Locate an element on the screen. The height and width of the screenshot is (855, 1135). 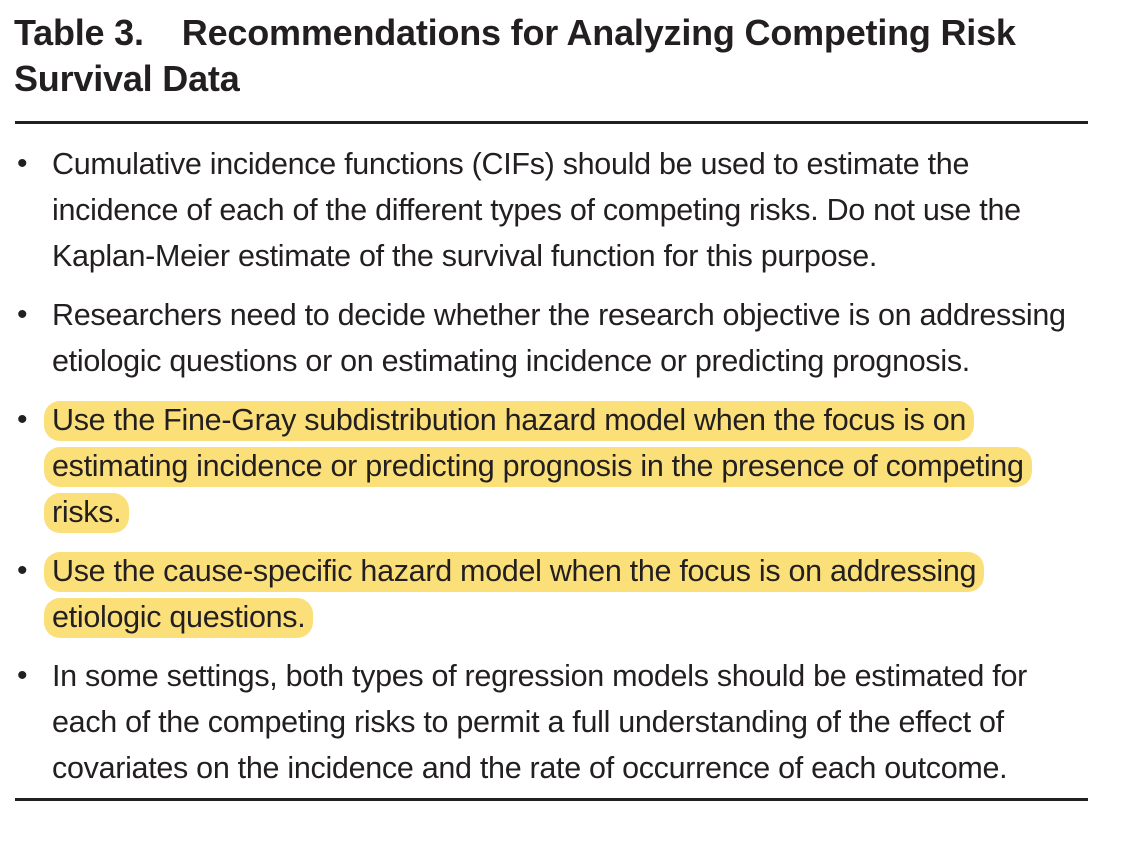
top-rule is located at coordinates (551, 122).